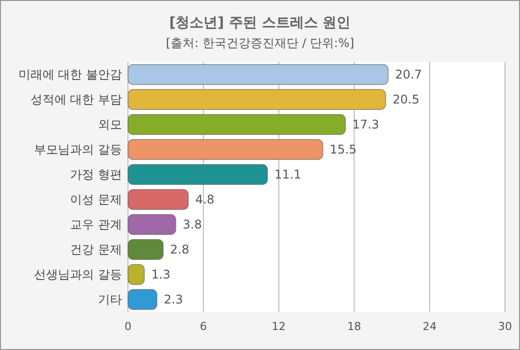  What do you see at coordinates (160, 275) in the screenshot?
I see `data-label: 1.3` at bounding box center [160, 275].